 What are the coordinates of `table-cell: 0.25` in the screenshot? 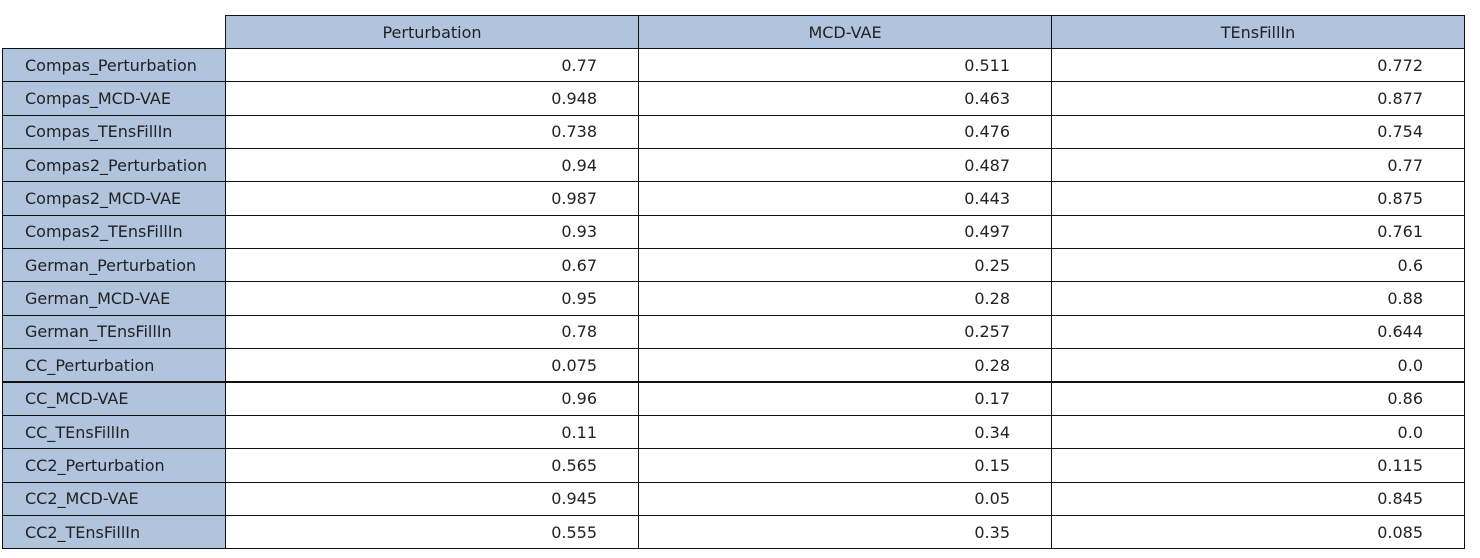 It's located at (845, 265).